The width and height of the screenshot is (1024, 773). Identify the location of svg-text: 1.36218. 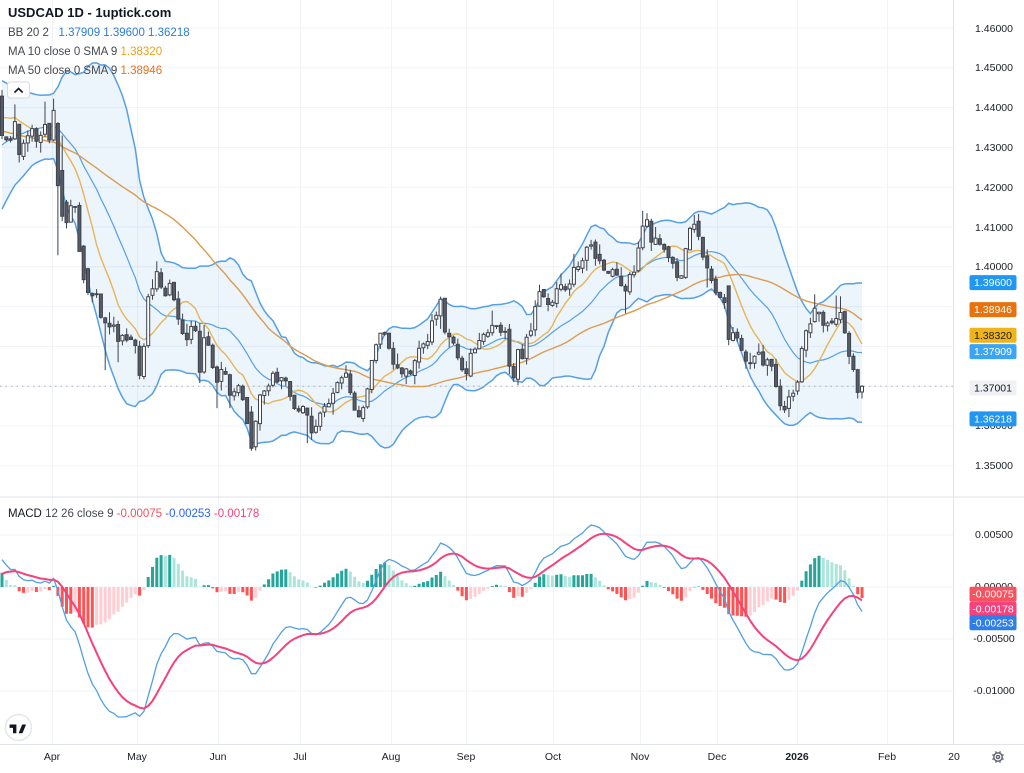
(993, 419).